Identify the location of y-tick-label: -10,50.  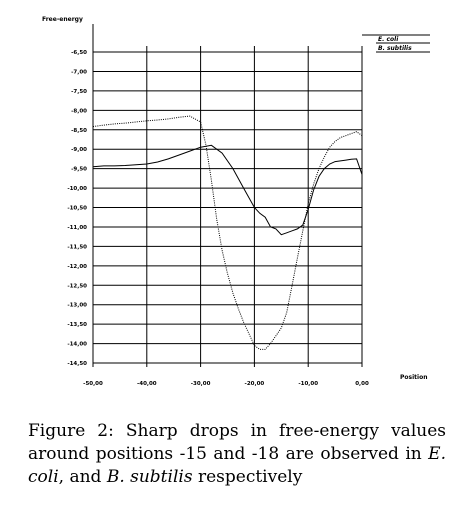
(77, 209).